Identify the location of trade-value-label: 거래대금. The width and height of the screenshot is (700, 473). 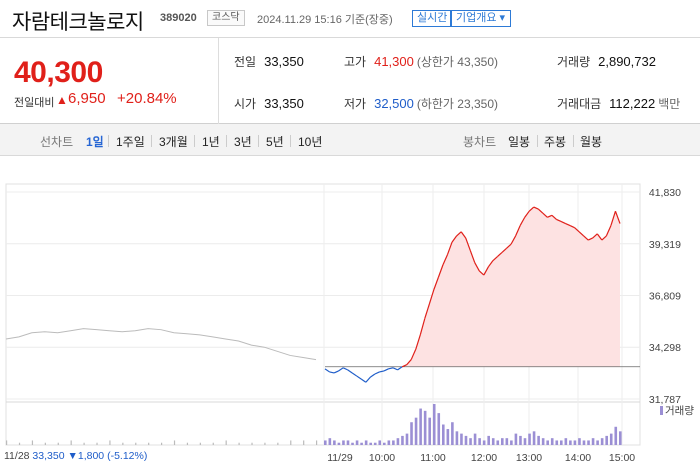
(579, 104).